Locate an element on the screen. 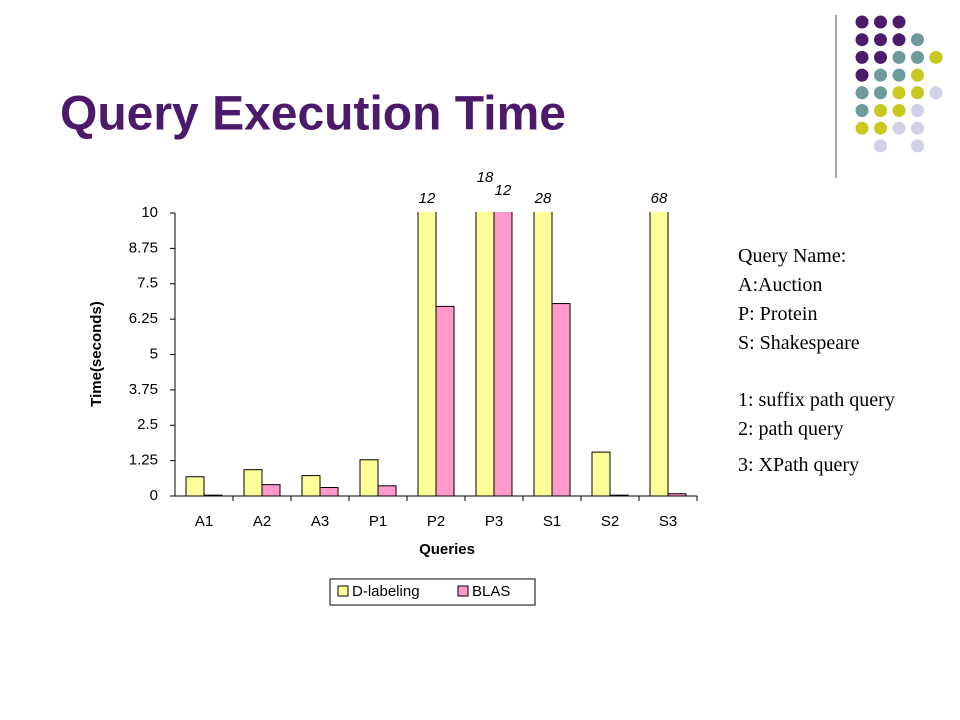  x-tick-label: P2 is located at coordinates (436, 521).